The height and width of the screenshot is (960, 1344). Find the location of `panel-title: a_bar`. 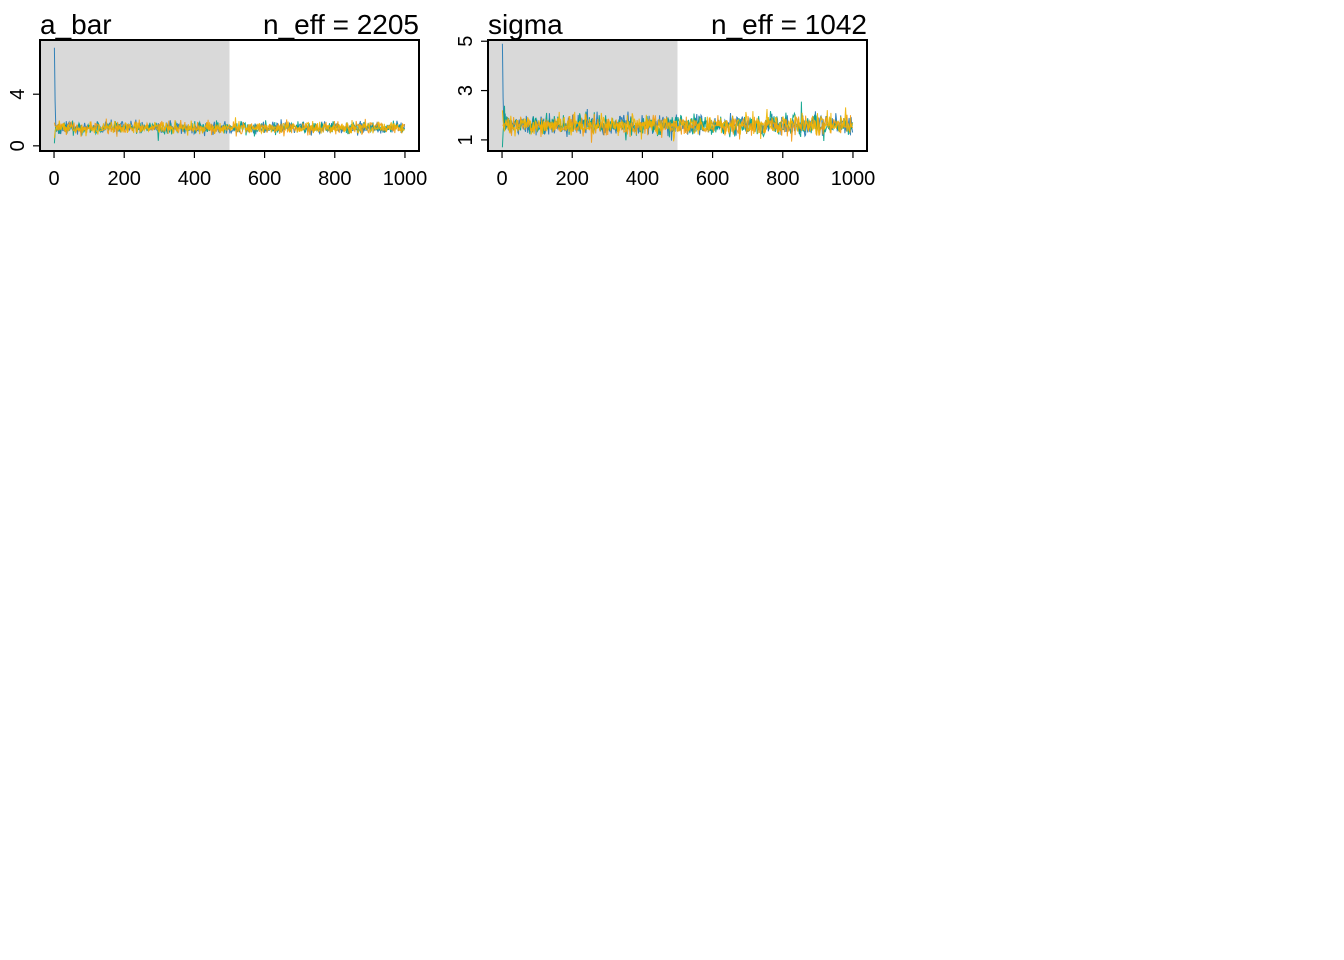

panel-title: a_bar is located at coordinates (76, 24).